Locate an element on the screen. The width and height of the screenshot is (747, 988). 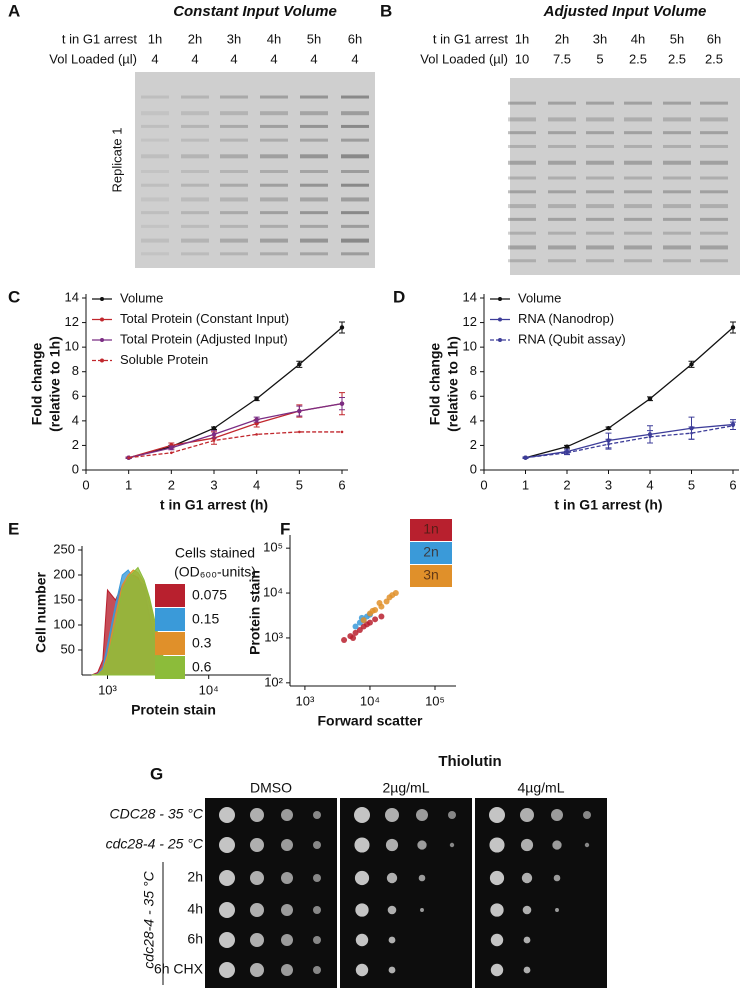
column-label: 4µg/mL is located at coordinates (541, 788).